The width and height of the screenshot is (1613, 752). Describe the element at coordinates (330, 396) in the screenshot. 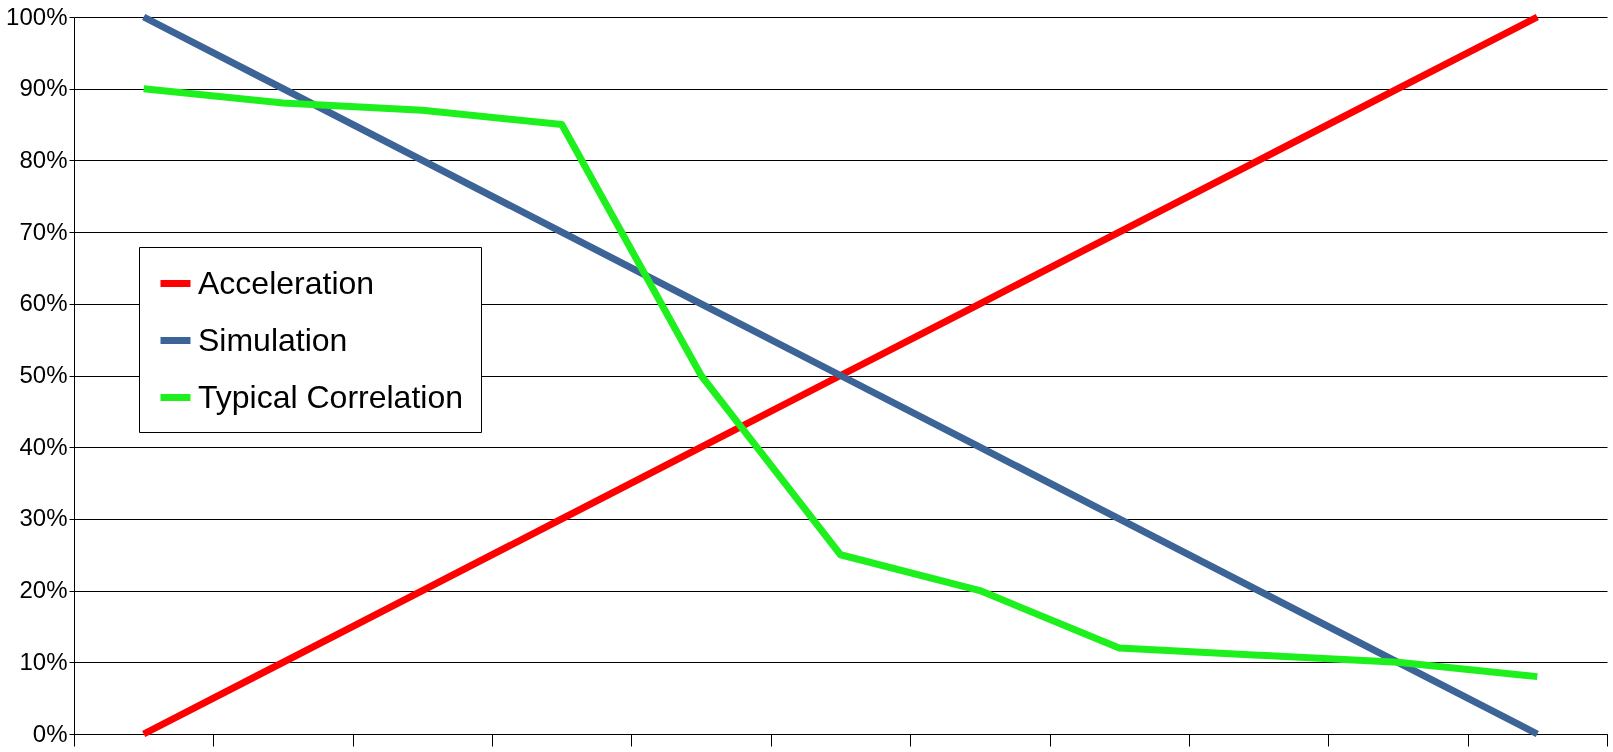

I see `legend-label: Typical Correlation` at that location.